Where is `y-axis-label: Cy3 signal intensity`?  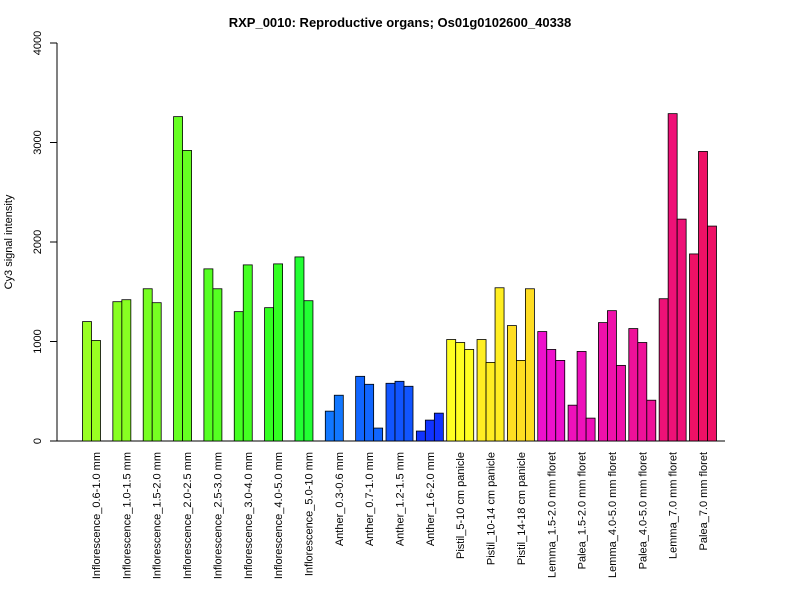
y-axis-label: Cy3 signal intensity is located at coordinates (9, 241).